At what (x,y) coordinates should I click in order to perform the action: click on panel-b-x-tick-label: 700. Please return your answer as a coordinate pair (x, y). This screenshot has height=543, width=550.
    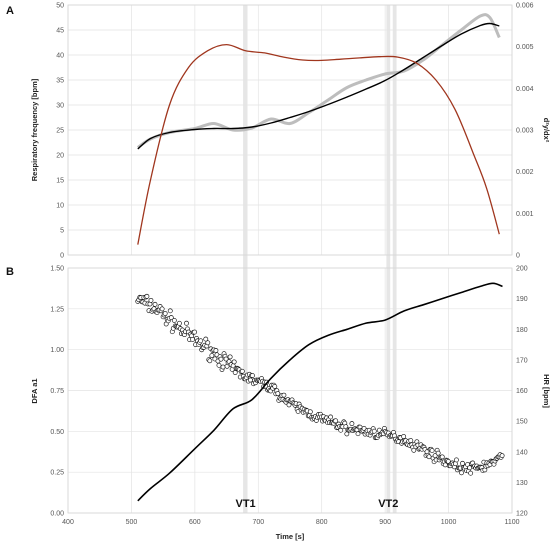
    Looking at the image, I should click on (258, 522).